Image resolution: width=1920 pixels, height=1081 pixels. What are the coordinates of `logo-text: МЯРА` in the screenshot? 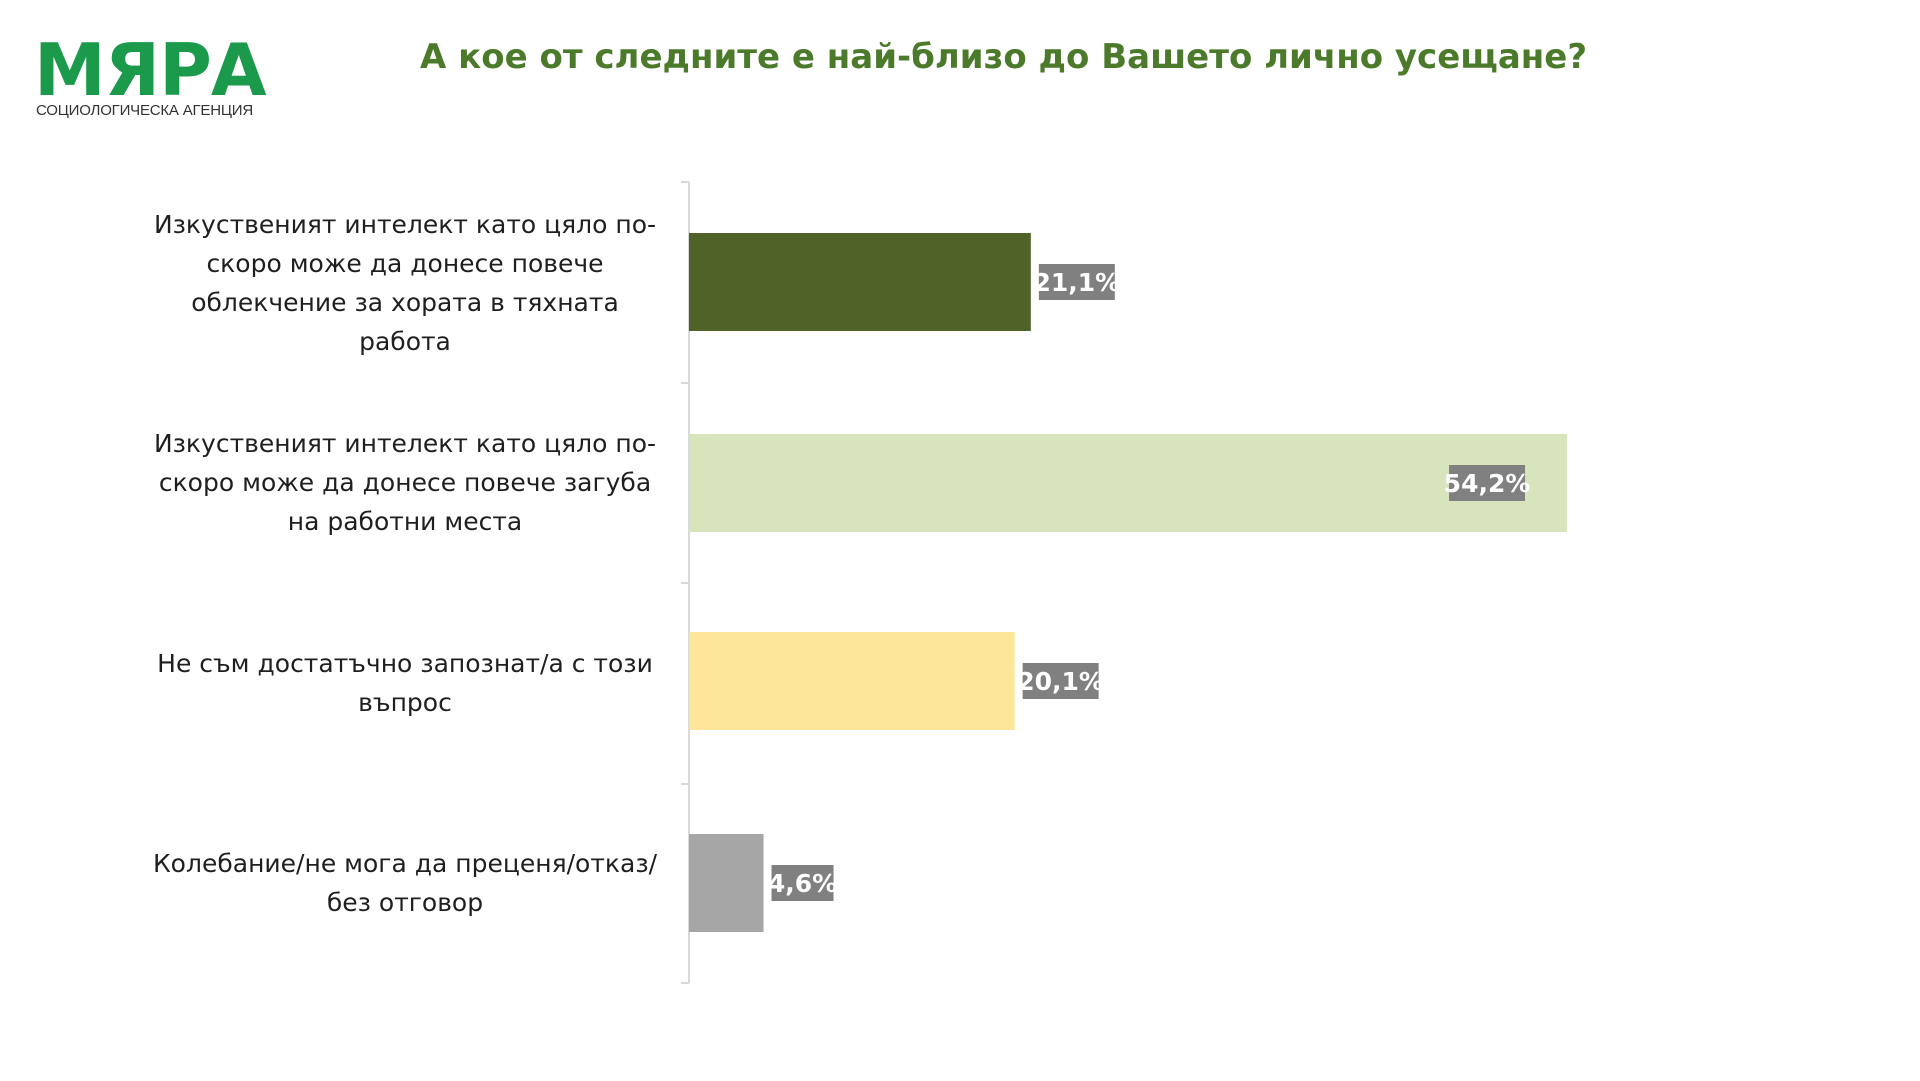 It's located at (150, 70).